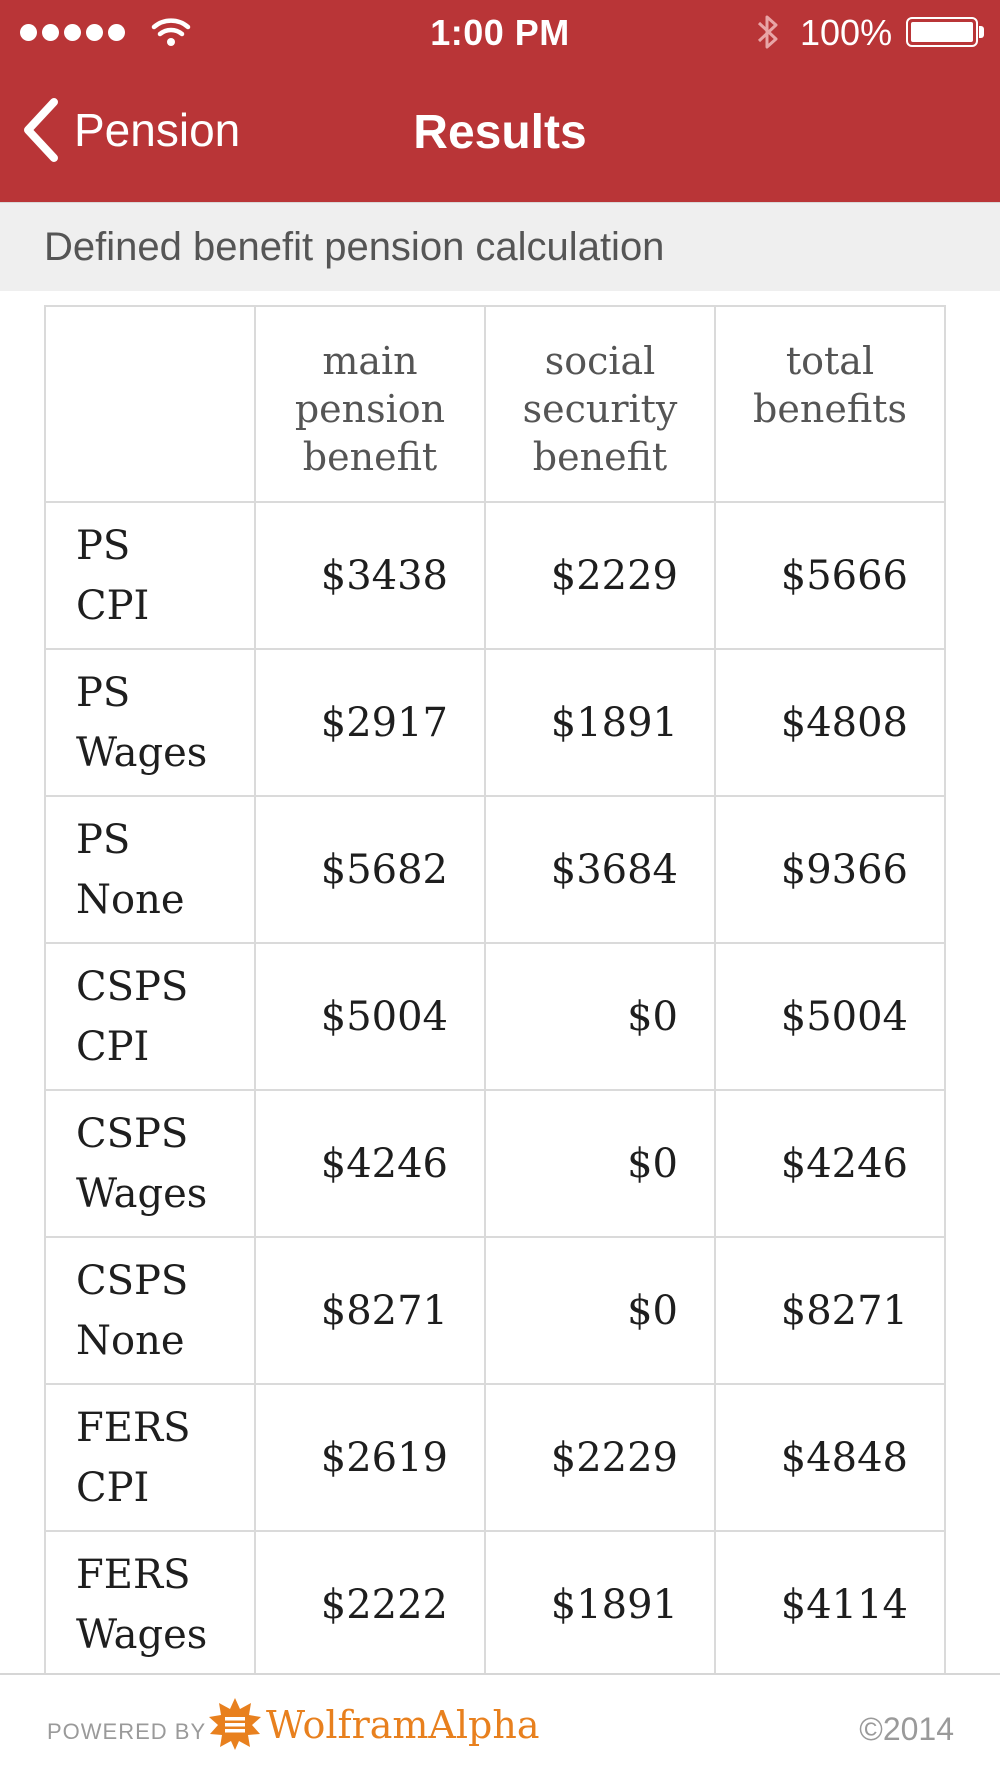 Image resolution: width=1000 pixels, height=1780 pixels. I want to click on back-button: Pension, so click(130, 130).